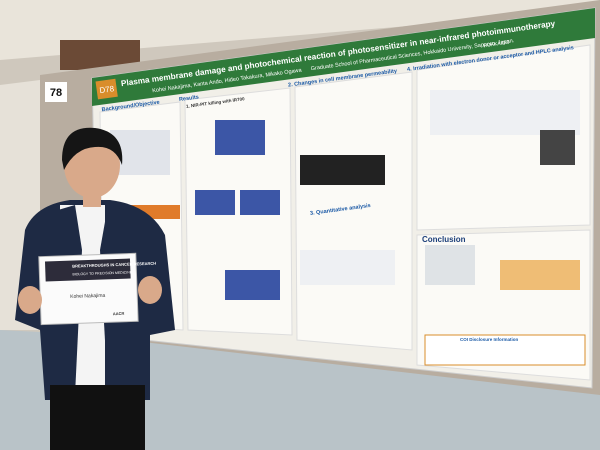 Image resolution: width=600 pixels, height=450 pixels. Describe the element at coordinates (87, 296) in the screenshot. I see `certificate-name: Kohei Nakajima` at that location.